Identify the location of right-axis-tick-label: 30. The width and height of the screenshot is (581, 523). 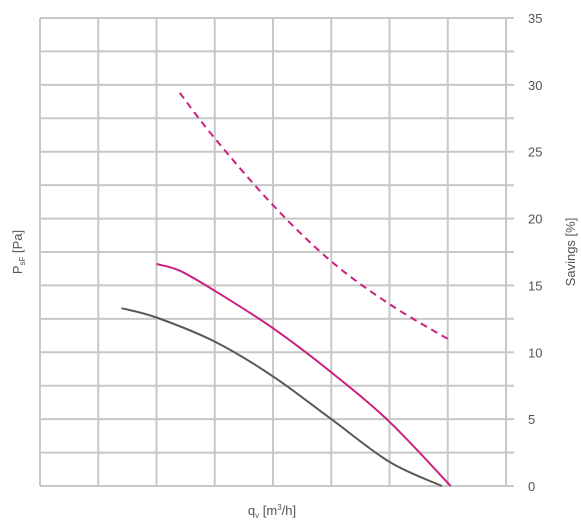
(535, 85).